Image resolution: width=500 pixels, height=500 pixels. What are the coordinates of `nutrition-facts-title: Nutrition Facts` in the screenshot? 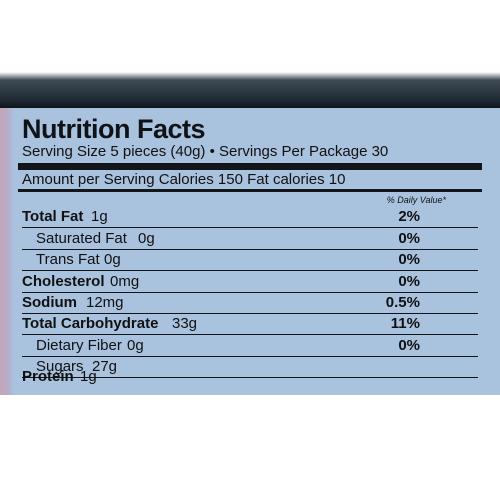 It's located at (114, 129).